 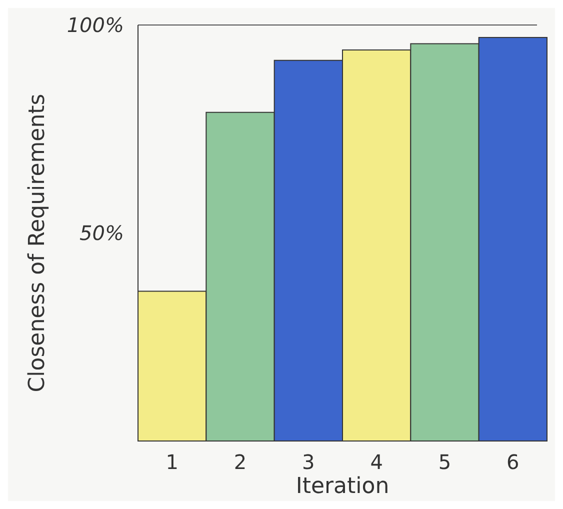 What do you see at coordinates (102, 233) in the screenshot?
I see `y-tick-label: 50%` at bounding box center [102, 233].